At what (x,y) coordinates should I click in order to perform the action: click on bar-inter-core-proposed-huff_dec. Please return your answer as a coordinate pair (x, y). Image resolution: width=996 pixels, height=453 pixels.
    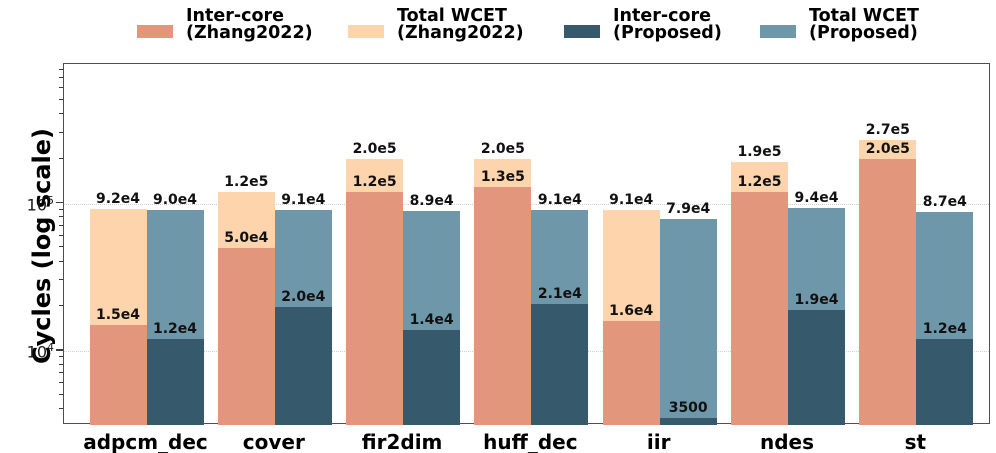
    Looking at the image, I should click on (560, 364).